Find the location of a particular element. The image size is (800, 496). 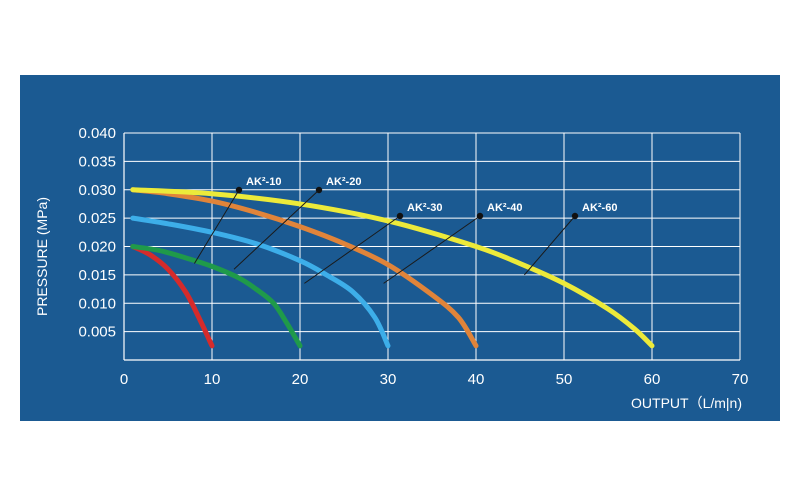

series-label: AK²-60 is located at coordinates (599, 208).